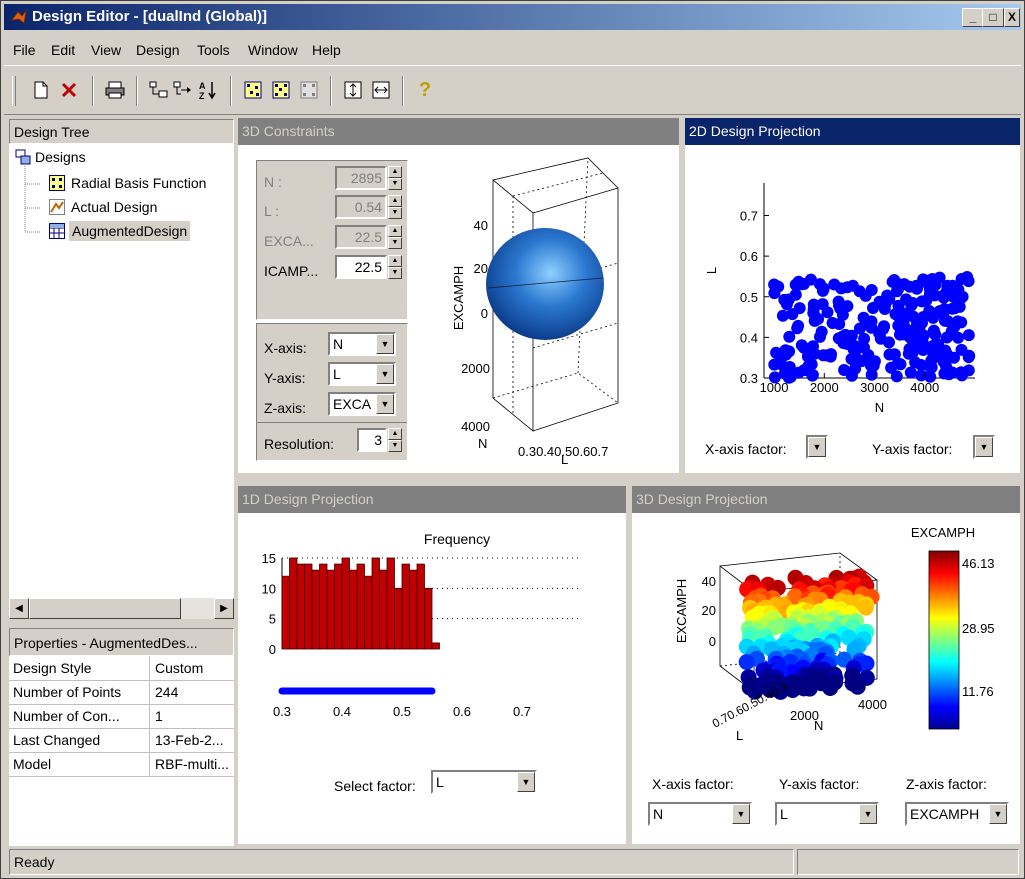  What do you see at coordinates (700, 814) in the screenshot?
I see `x-axis-factor-select: N ▼` at bounding box center [700, 814].